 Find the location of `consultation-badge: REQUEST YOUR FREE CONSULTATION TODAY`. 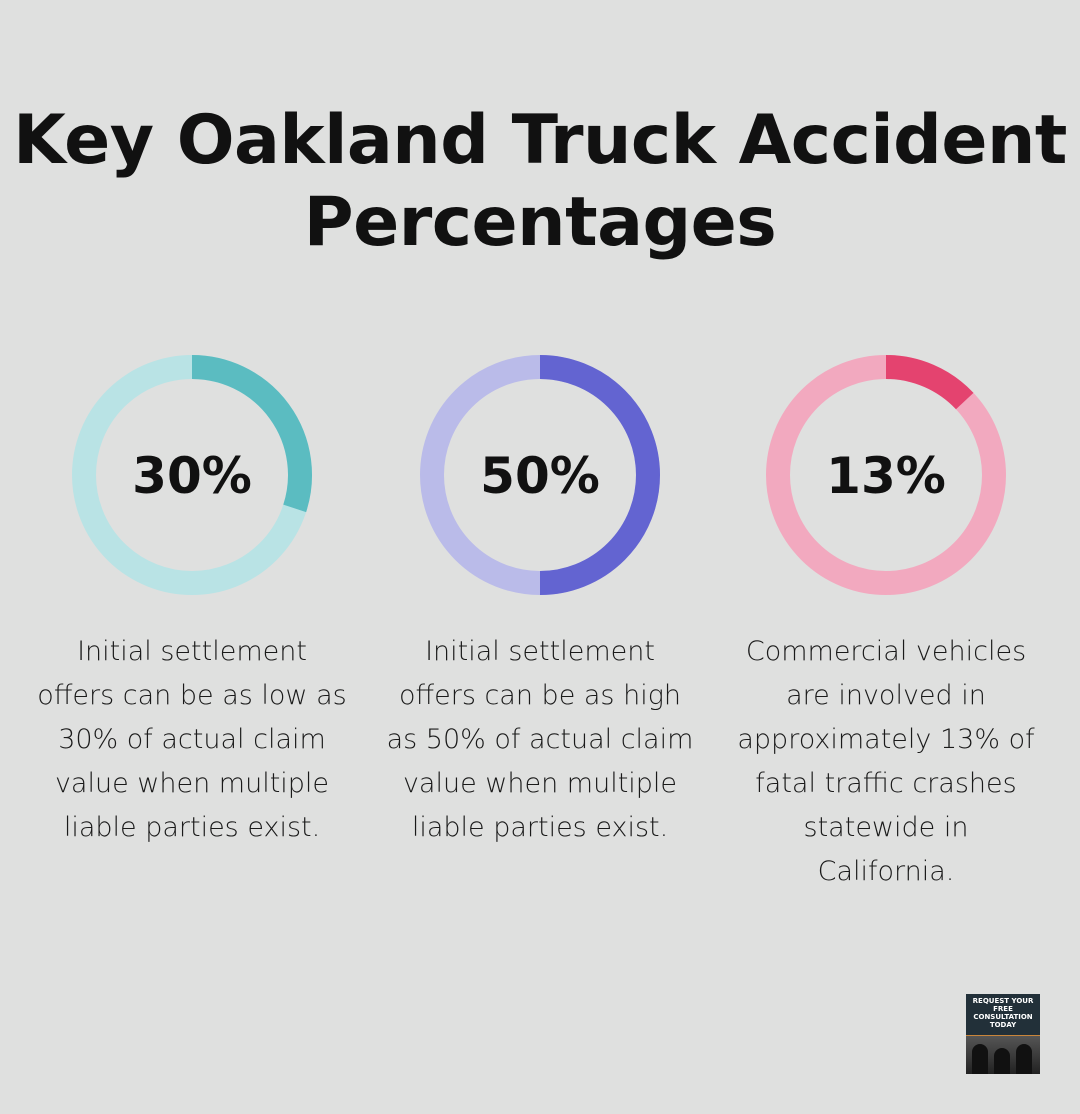

consultation-badge: REQUEST YOUR FREE CONSULTATION TODAY is located at coordinates (1003, 1034).